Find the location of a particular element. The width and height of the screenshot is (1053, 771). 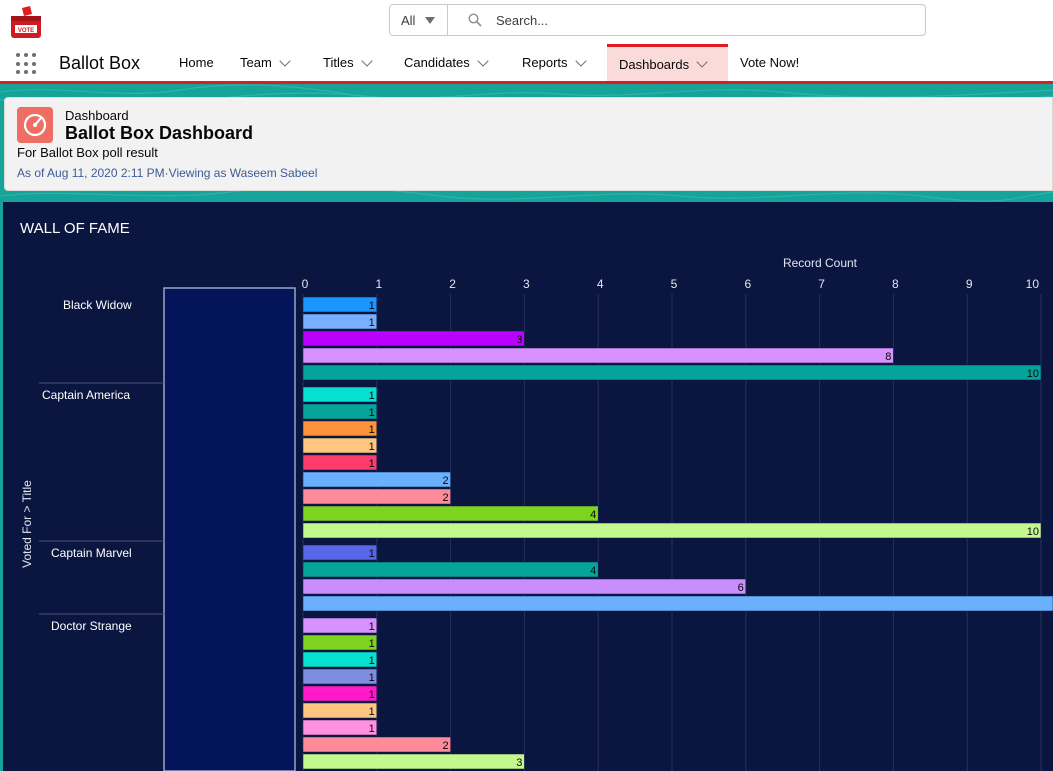

x-tick-label: 0 is located at coordinates (305, 284).